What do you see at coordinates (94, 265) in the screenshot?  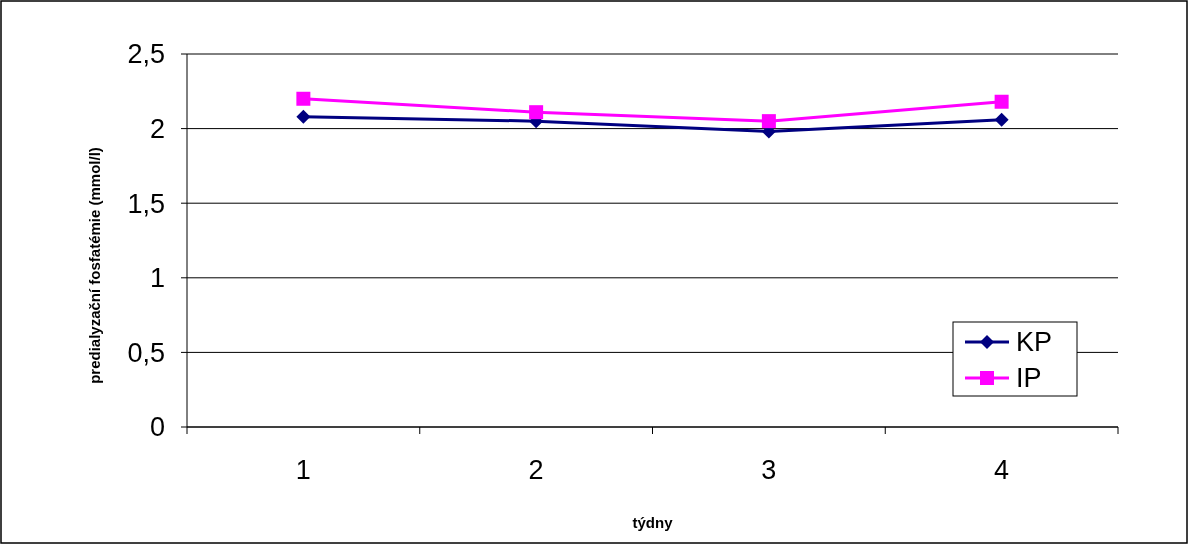 I see `y-axis-title: predialyzační fosfatémie (mmol/l)` at bounding box center [94, 265].